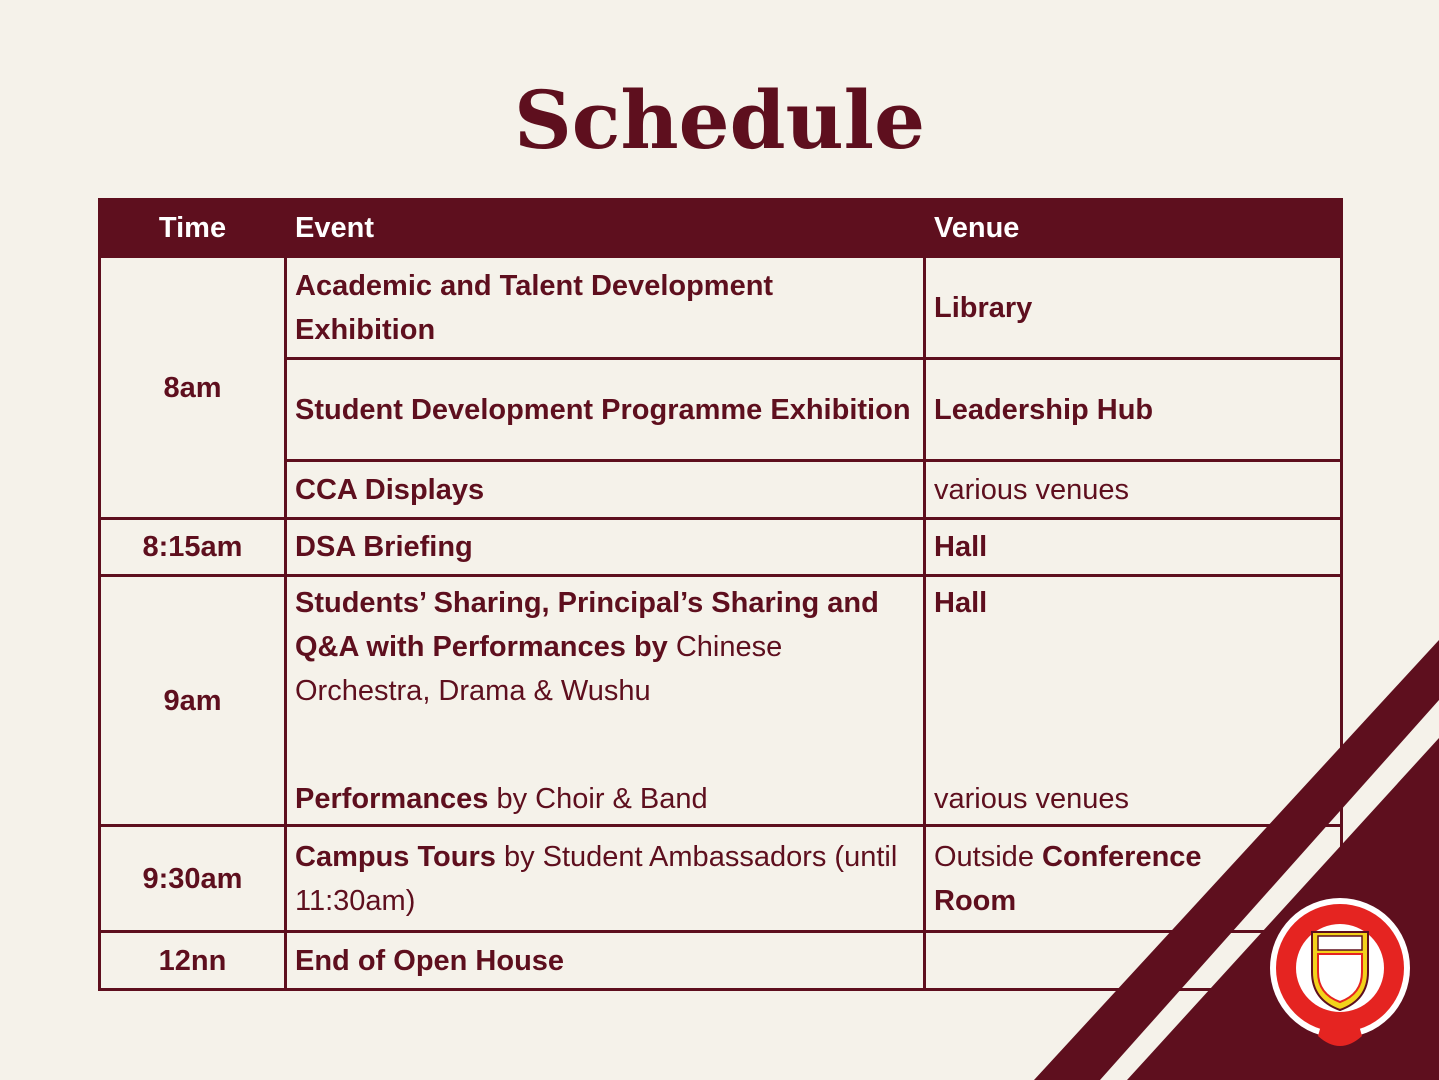  Describe the element at coordinates (605, 960) in the screenshot. I see `event-cell: End of Open House` at that location.